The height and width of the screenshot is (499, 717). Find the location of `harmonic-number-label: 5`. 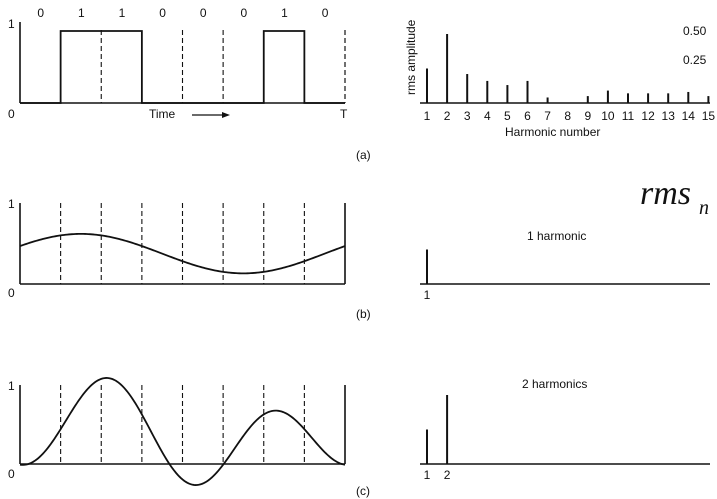

harmonic-number-label: 5 is located at coordinates (507, 116).